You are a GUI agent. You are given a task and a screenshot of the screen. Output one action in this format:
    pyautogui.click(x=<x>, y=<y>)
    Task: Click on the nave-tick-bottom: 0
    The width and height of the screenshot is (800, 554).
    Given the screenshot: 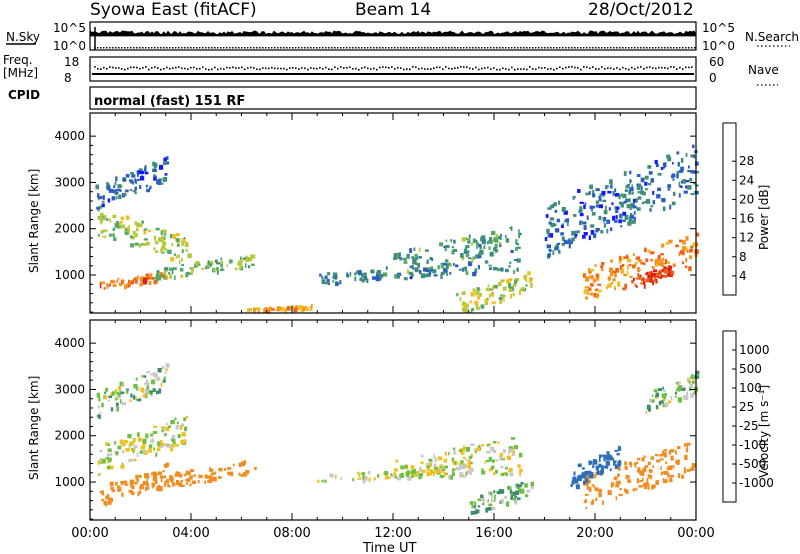 What is the action you would take?
    pyautogui.click(x=713, y=78)
    